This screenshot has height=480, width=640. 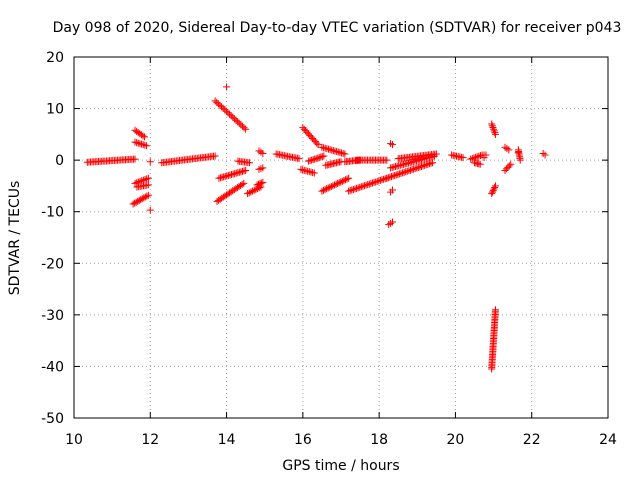 What do you see at coordinates (150, 440) in the screenshot?
I see `x-tick-label: 12` at bounding box center [150, 440].